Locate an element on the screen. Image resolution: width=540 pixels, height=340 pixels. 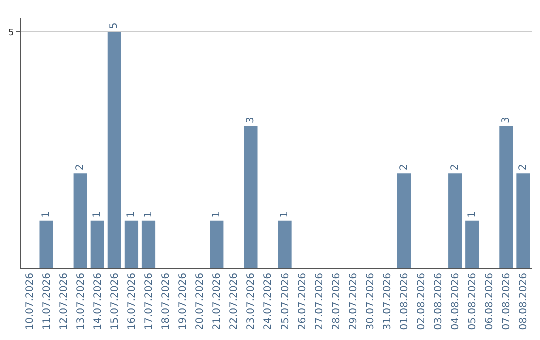
x-tick-label: 31.07.2026 is located at coordinates (388, 301).